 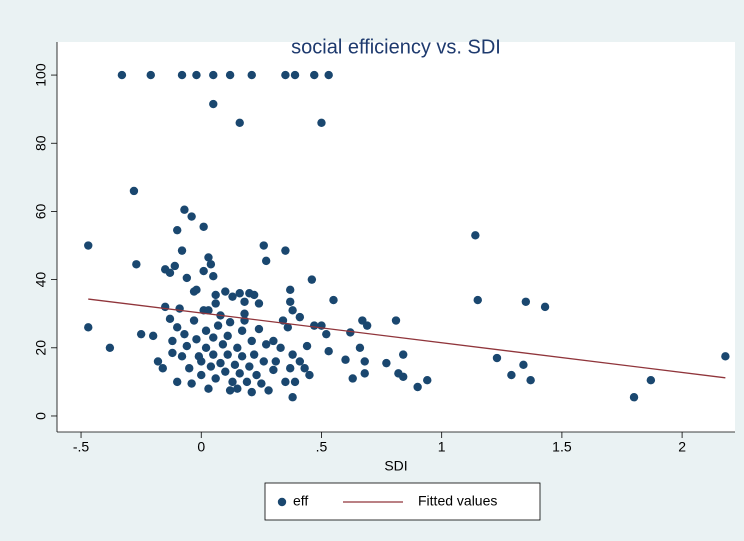 What do you see at coordinates (457, 501) in the screenshot?
I see `legend-label: Fitted values` at bounding box center [457, 501].